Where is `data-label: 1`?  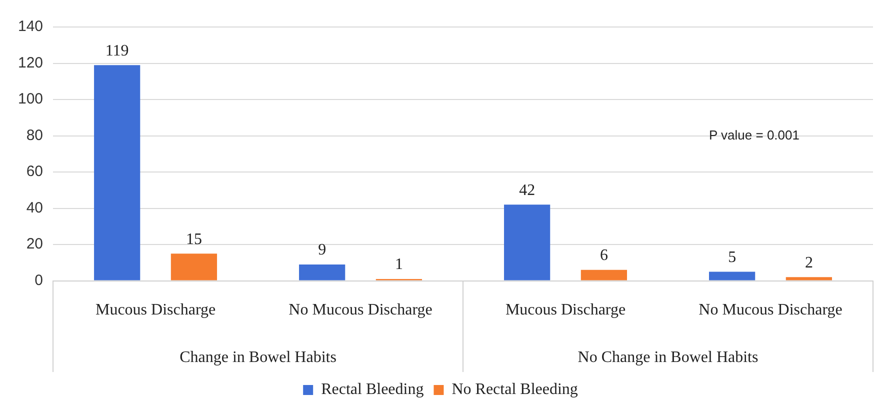
data-label: 1 is located at coordinates (398, 265).